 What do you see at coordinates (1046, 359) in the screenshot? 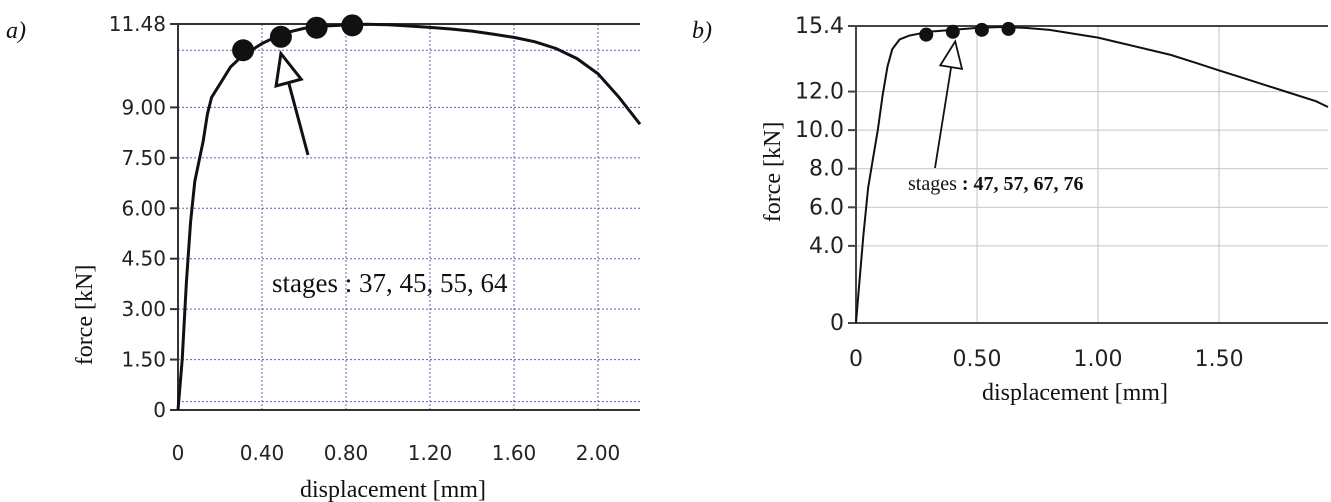
I see `chart-b-x-ticks: 0 0.50 1.00 1.50` at bounding box center [1046, 359].